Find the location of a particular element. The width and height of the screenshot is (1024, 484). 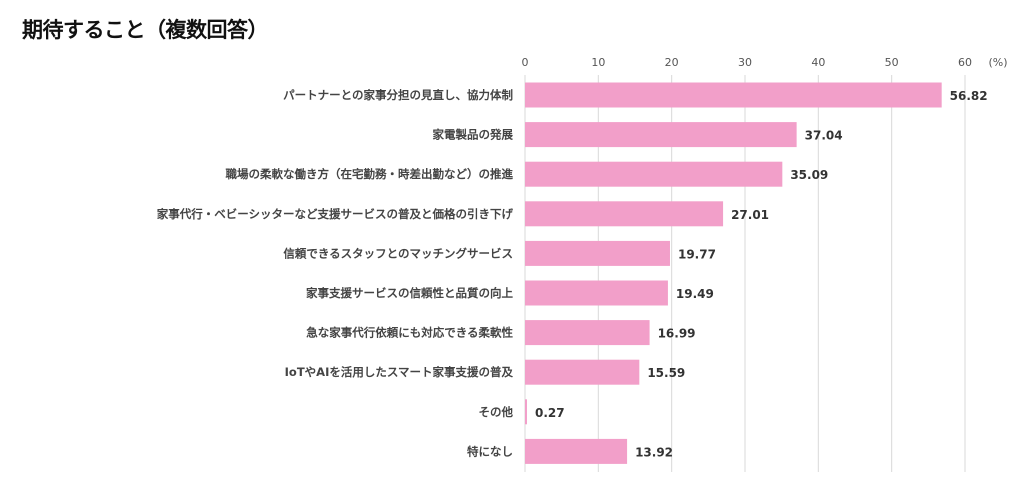

data-label: 19.49 is located at coordinates (695, 294).